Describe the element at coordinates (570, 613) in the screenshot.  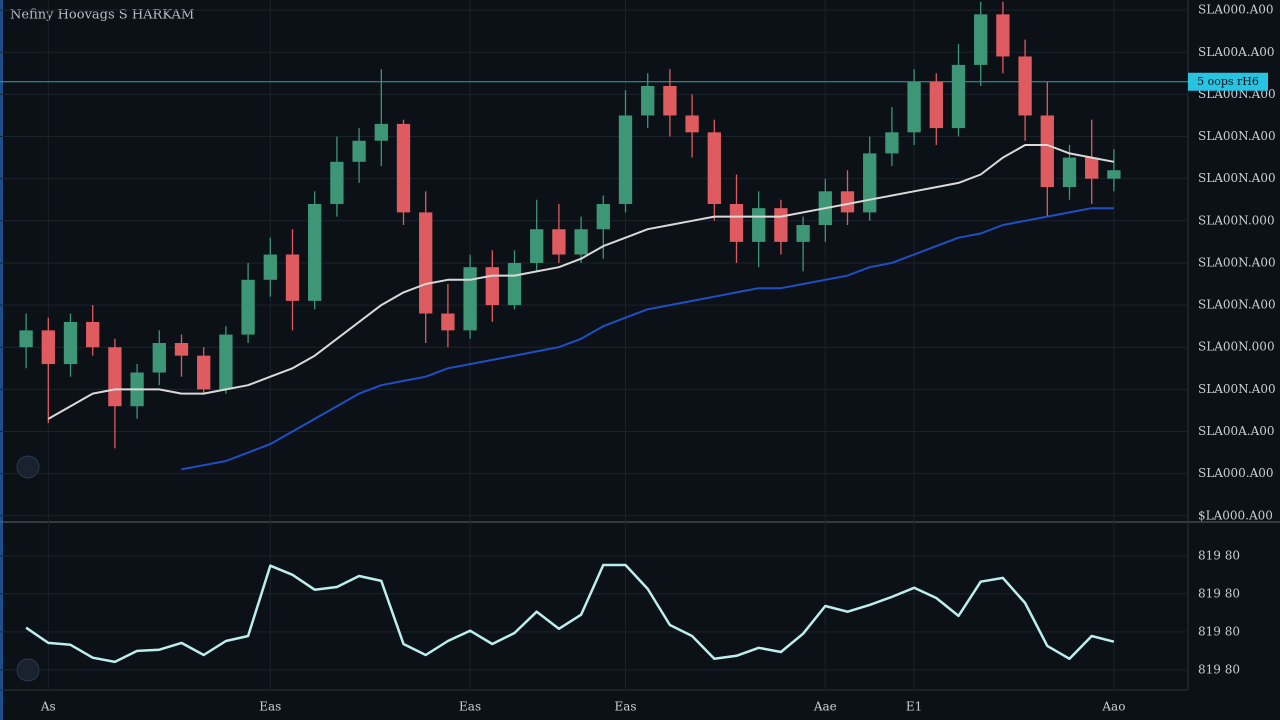
I see `line` at that location.